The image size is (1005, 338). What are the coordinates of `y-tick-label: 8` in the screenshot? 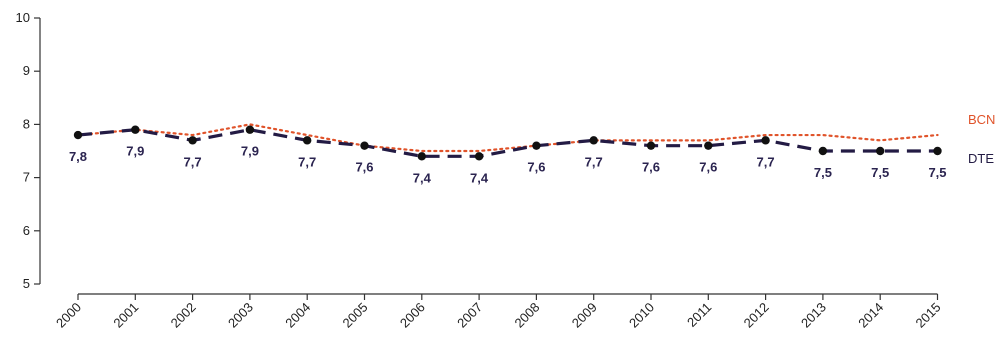 It's located at (26, 123).